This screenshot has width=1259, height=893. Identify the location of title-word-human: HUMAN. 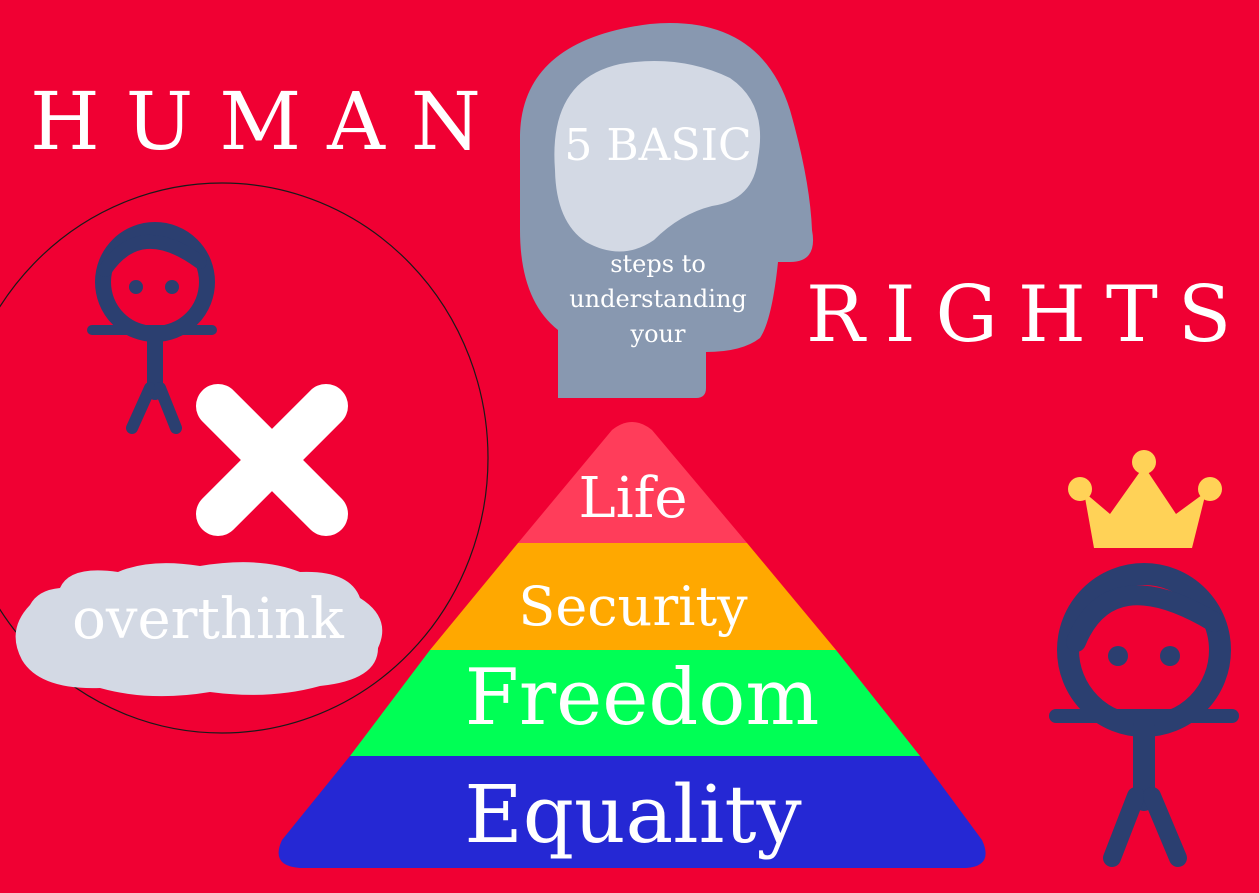
(268, 121).